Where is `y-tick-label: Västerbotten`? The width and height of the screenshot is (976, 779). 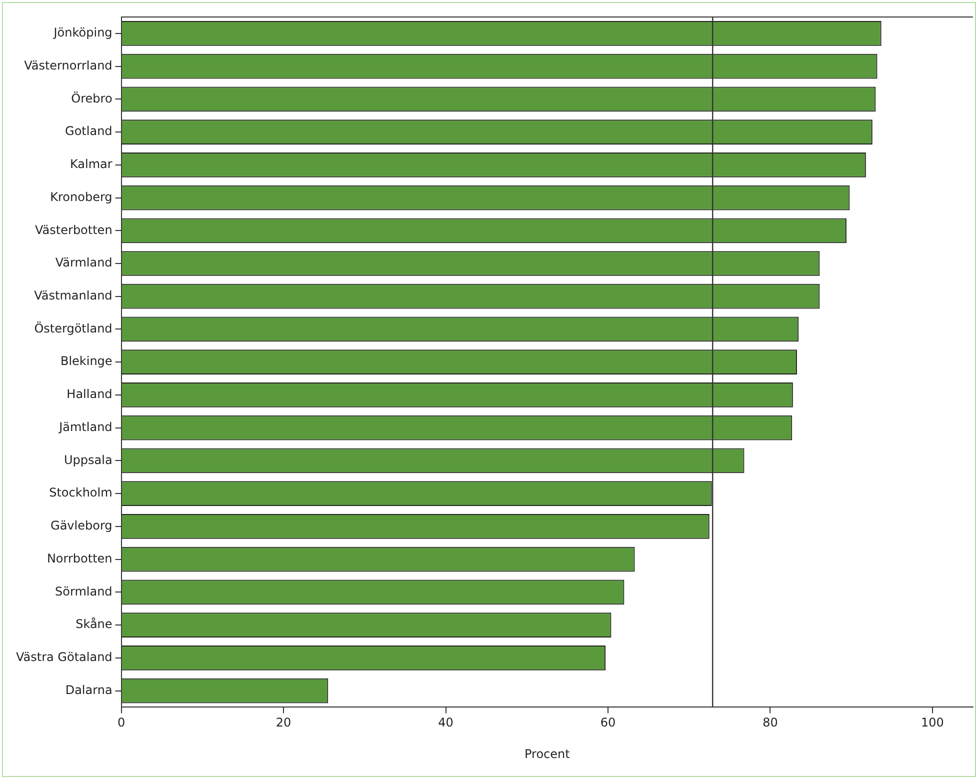
y-tick-label: Västerbotten is located at coordinates (73, 229).